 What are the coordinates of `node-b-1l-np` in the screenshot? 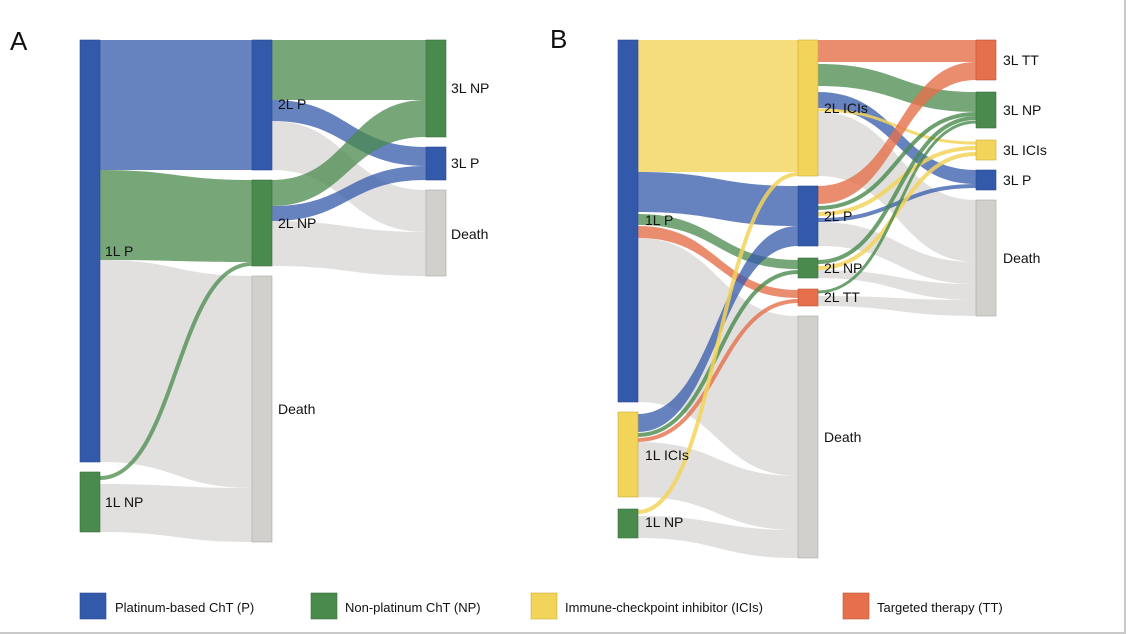 It's located at (628, 523).